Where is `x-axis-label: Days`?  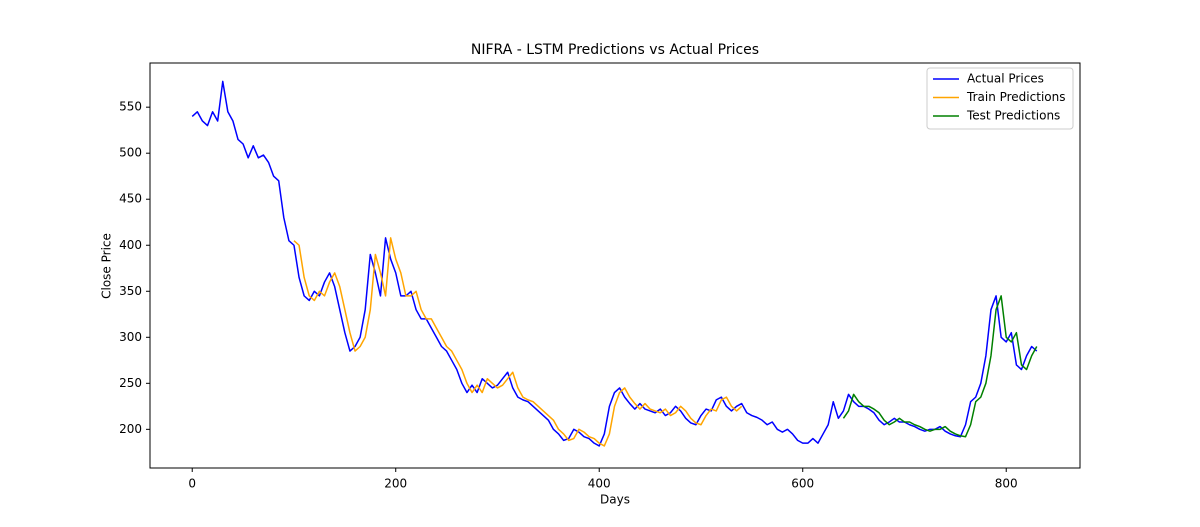
x-axis-label: Days is located at coordinates (615, 500).